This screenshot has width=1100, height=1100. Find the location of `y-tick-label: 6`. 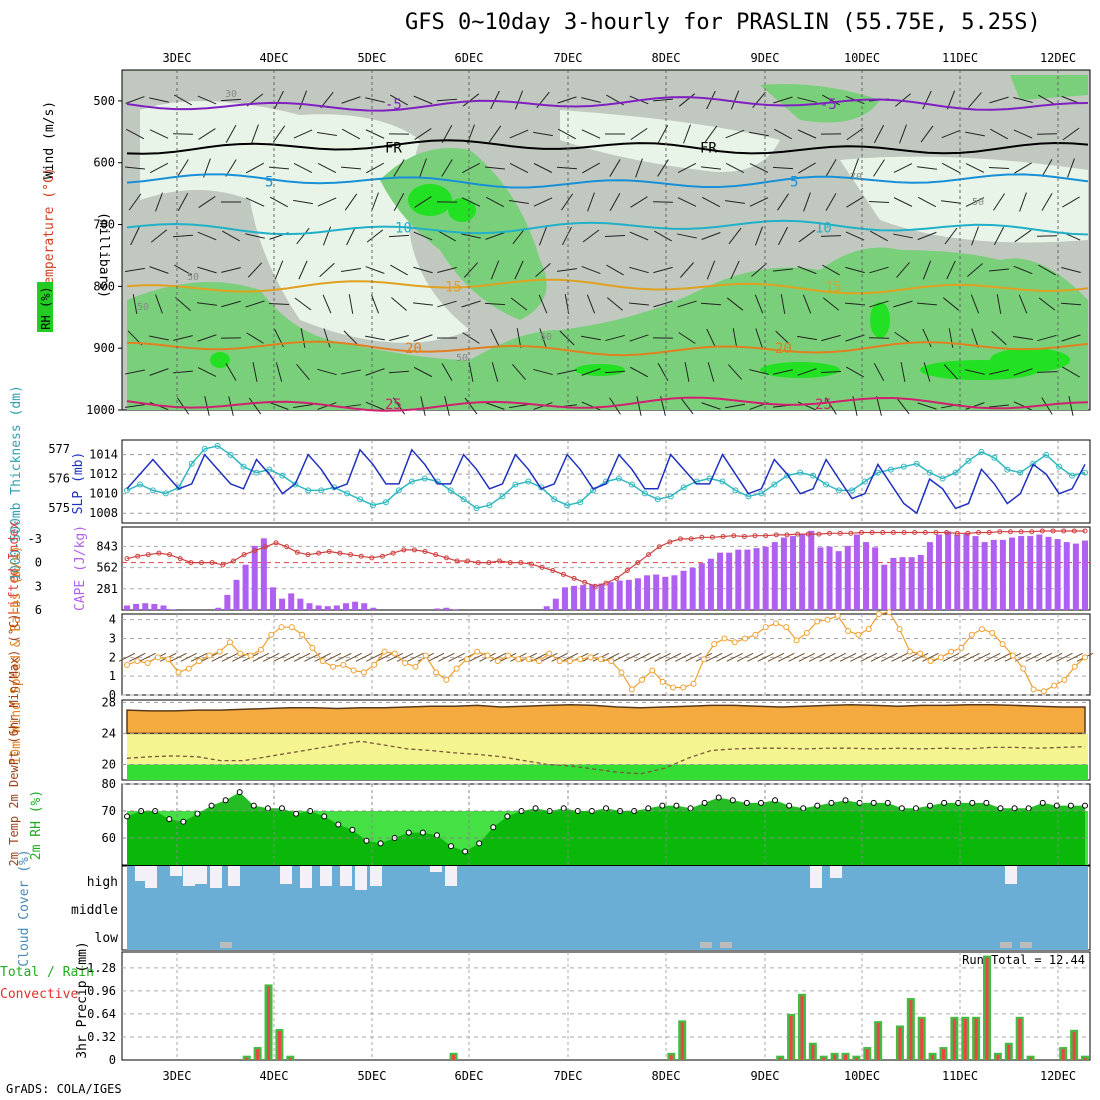

y-tick-label: 6 is located at coordinates (38, 610).